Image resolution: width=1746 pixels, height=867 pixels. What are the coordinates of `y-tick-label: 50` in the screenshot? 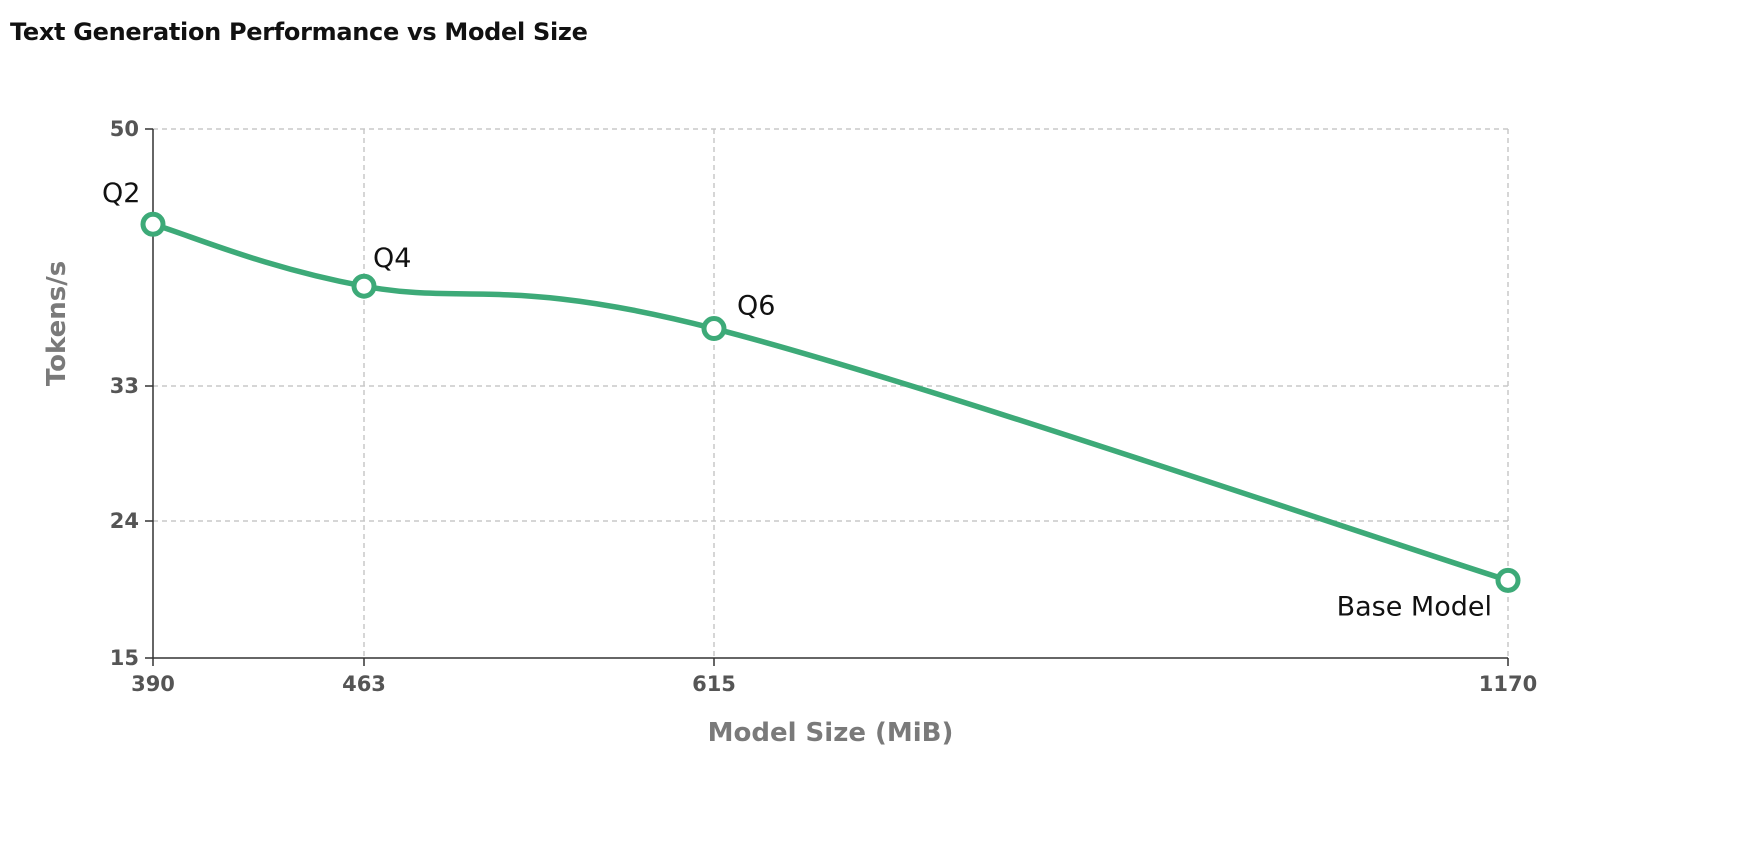 It's located at (124, 129).